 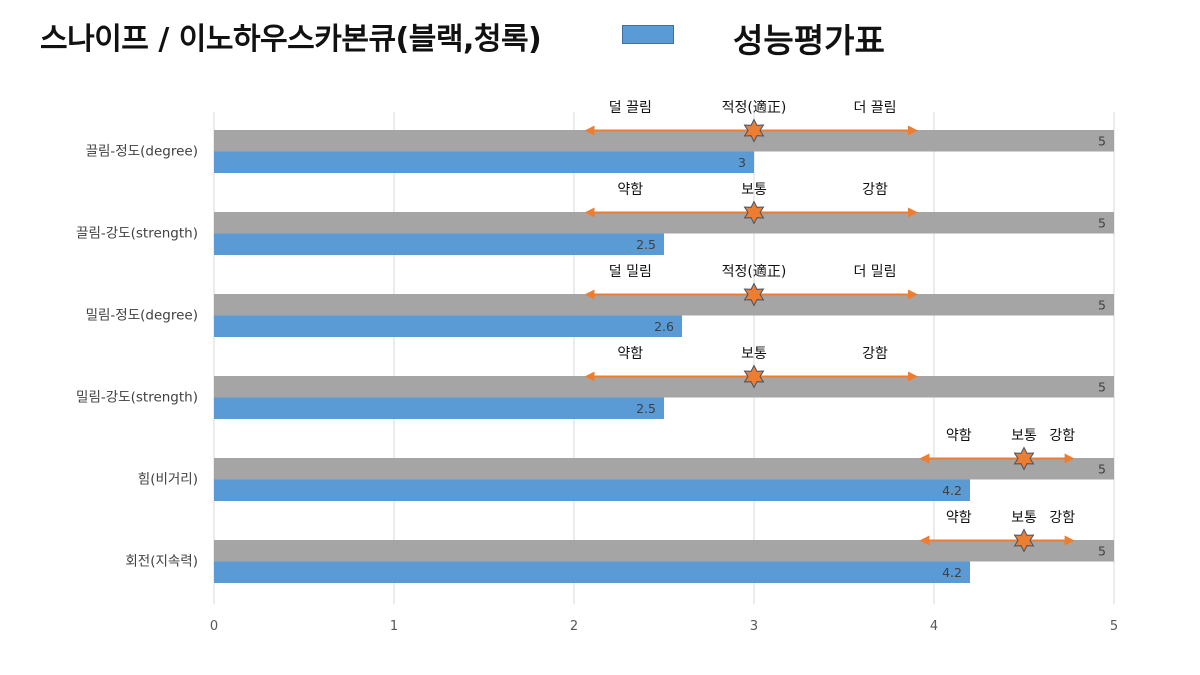 What do you see at coordinates (1114, 626) in the screenshot?
I see `x-tick-label: 5` at bounding box center [1114, 626].